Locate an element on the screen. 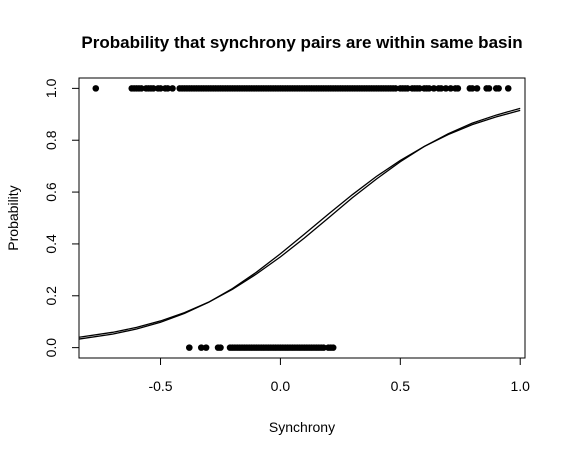 The image size is (566, 457). y-axis-label: Probability is located at coordinates (13, 217).